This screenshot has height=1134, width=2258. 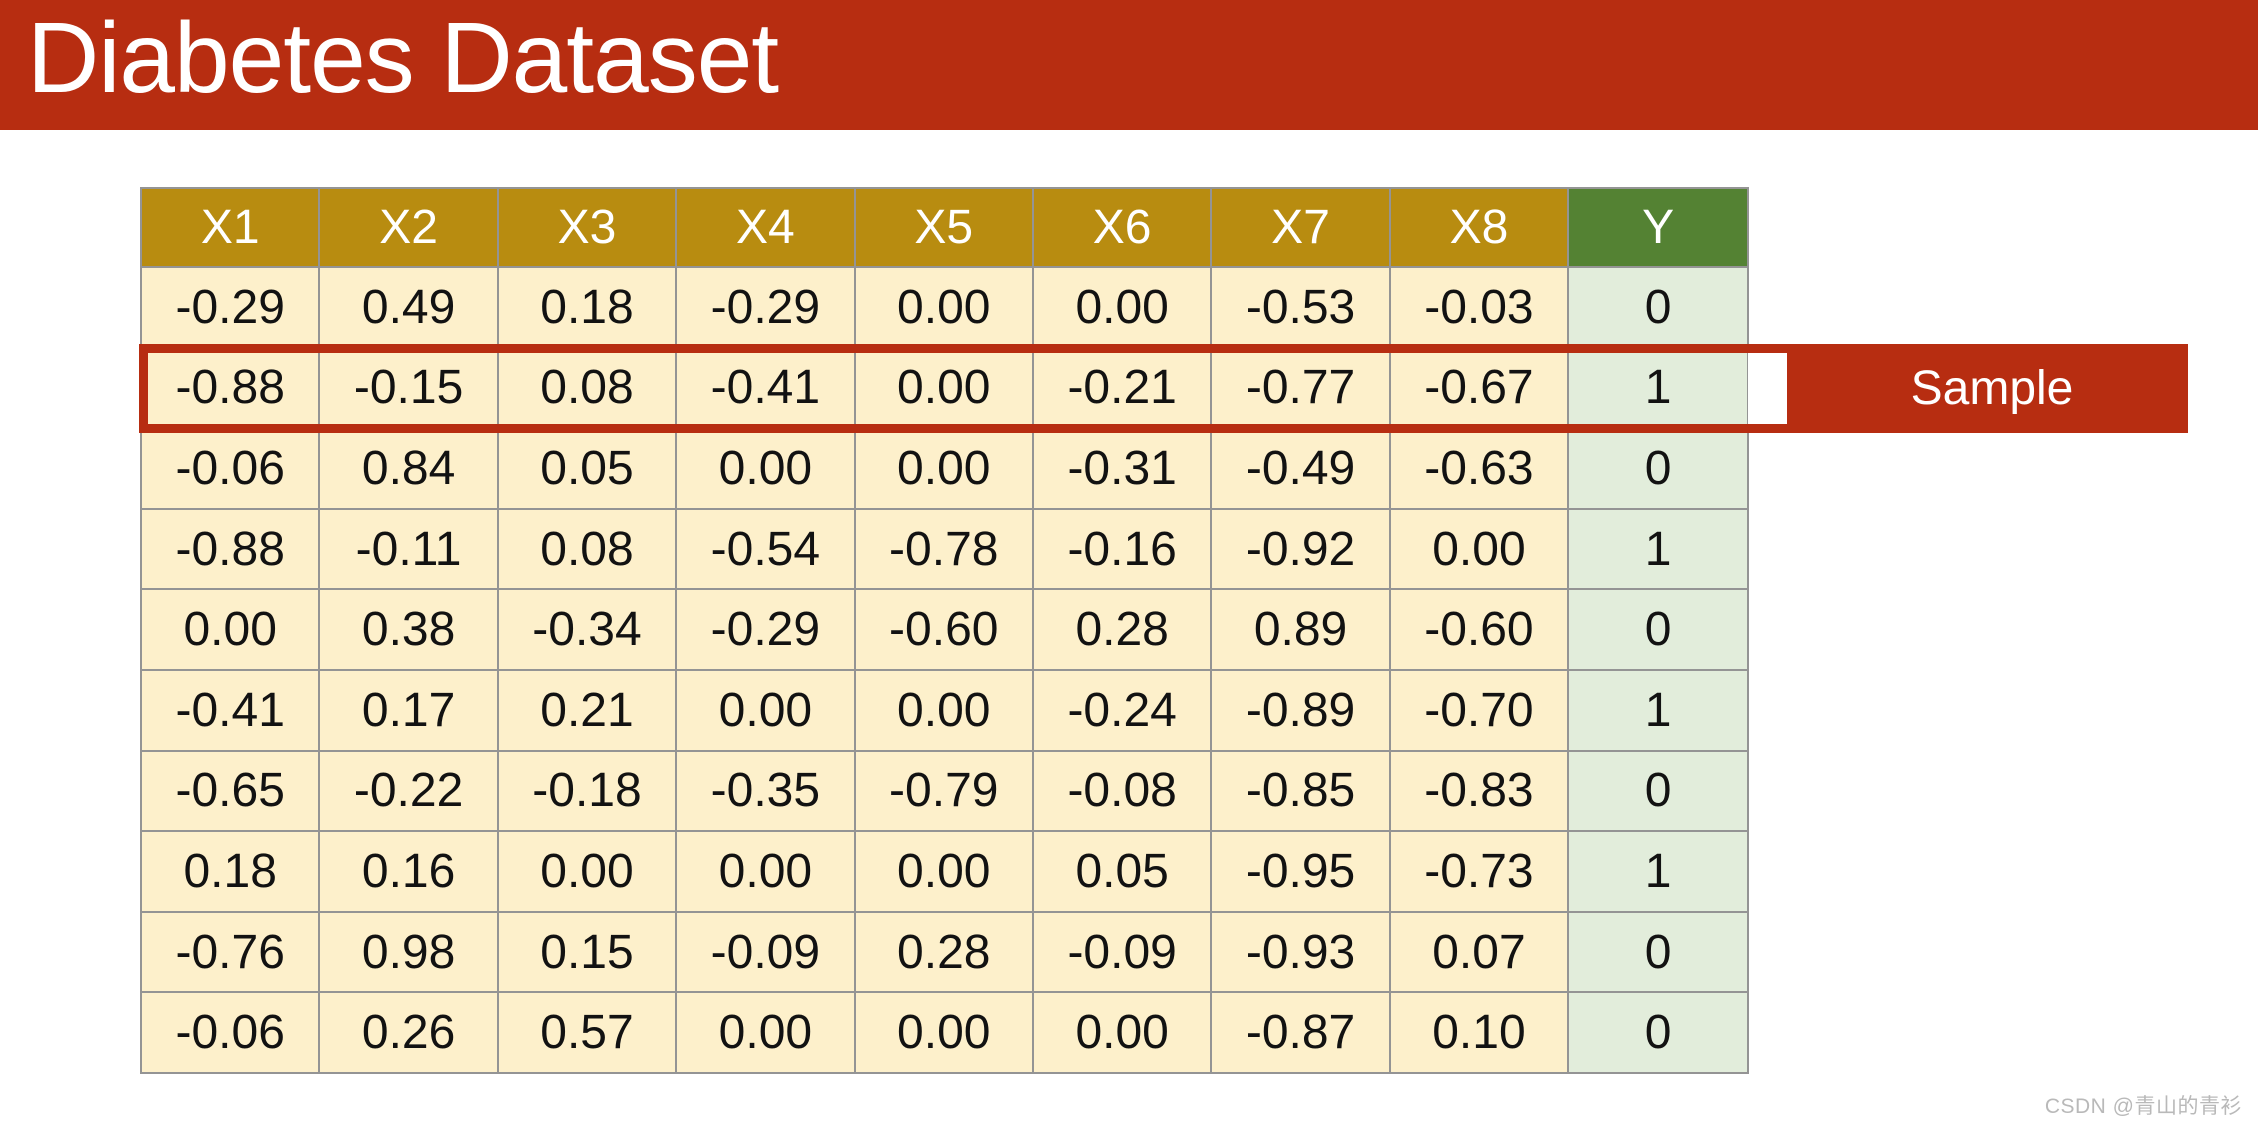 I want to click on x-cell: 0.84, so click(x=408, y=468).